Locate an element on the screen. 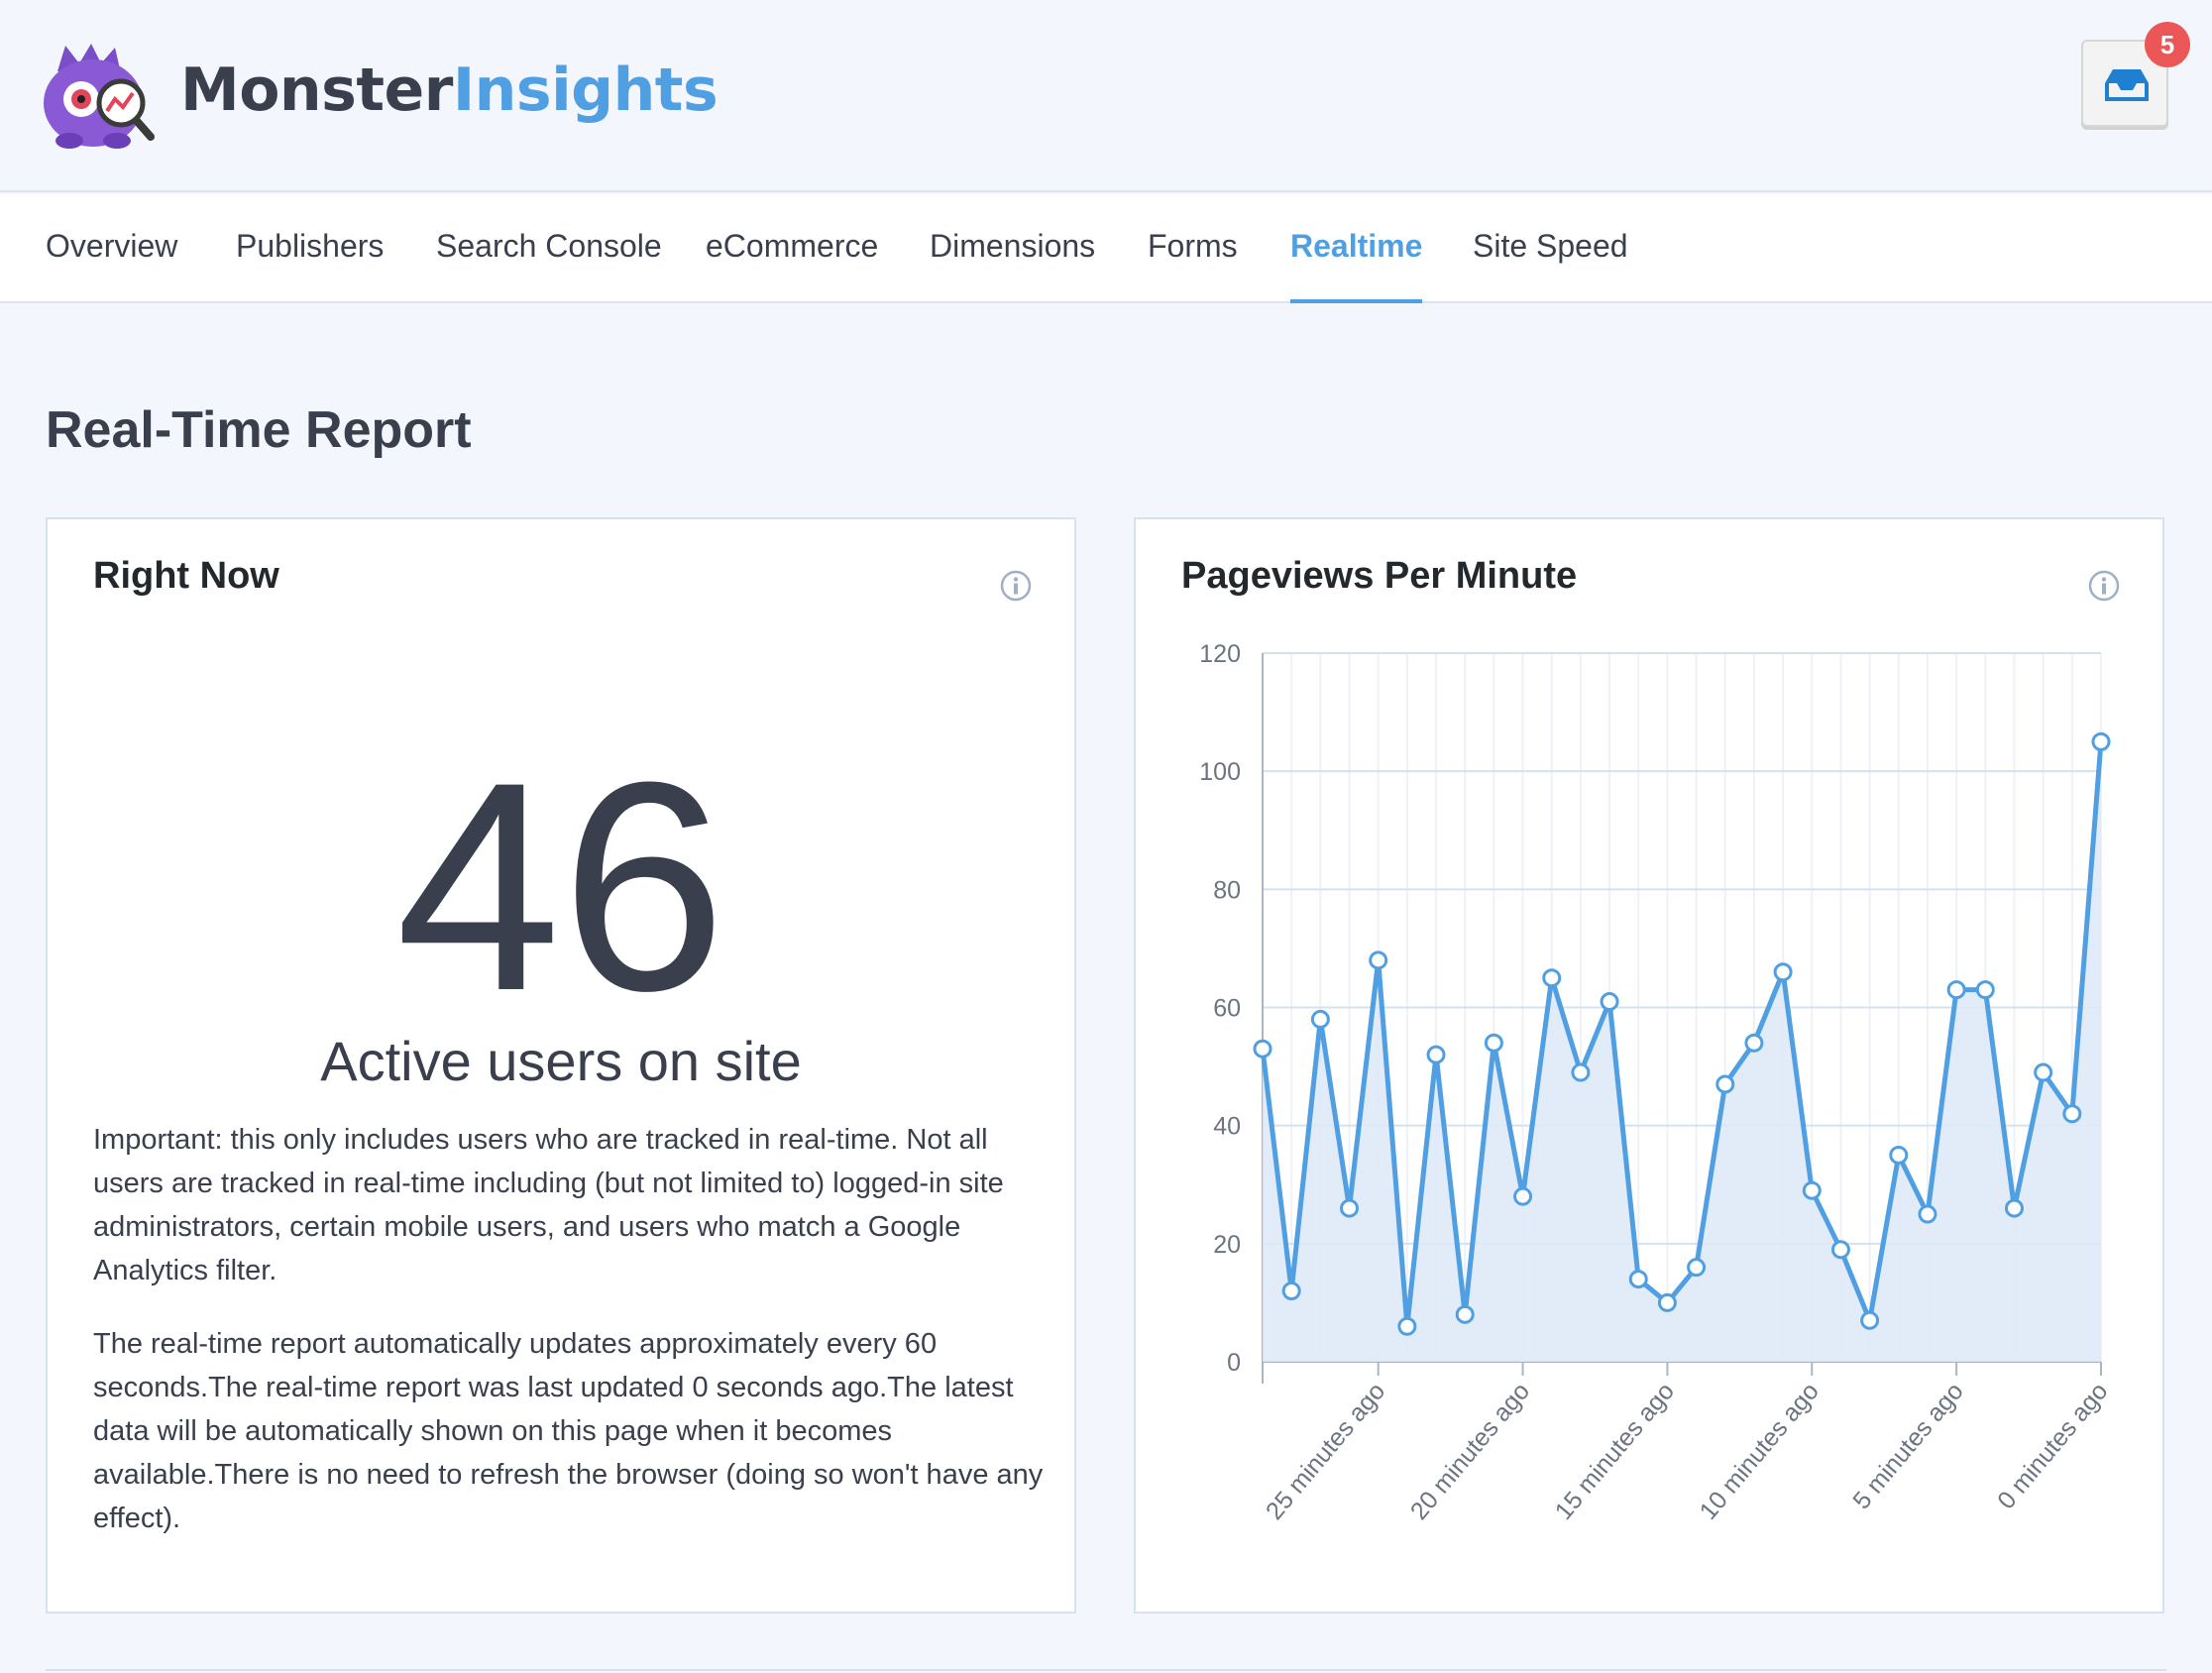 Image resolution: width=2212 pixels, height=1673 pixels. x-tick-label: 5 minutes ago is located at coordinates (1907, 1446).